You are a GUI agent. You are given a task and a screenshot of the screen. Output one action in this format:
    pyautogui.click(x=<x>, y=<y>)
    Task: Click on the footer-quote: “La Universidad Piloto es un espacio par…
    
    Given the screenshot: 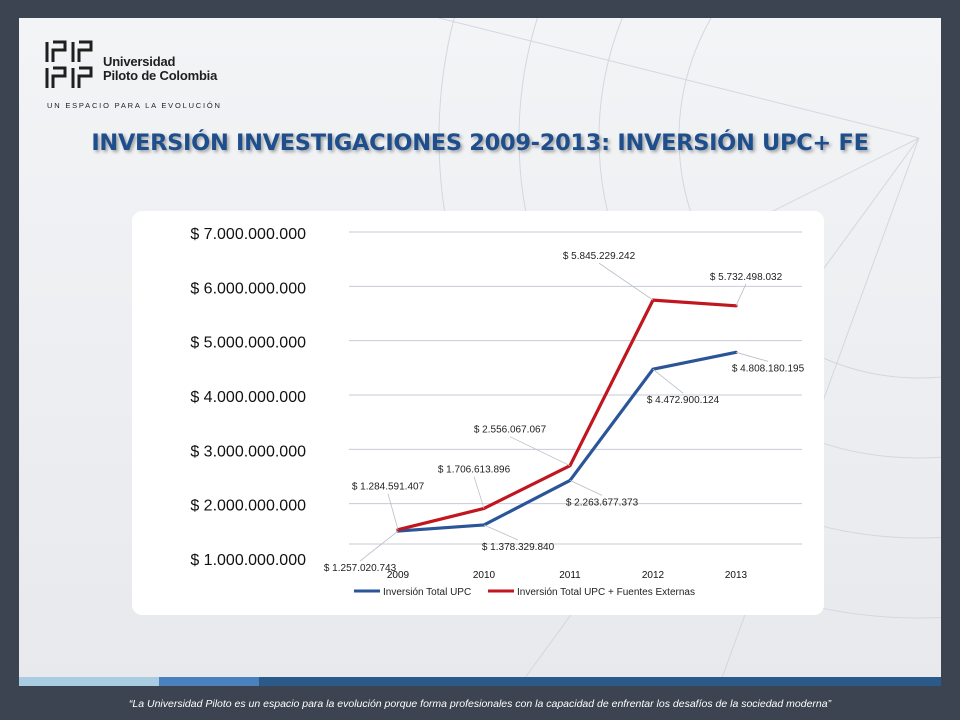 What is the action you would take?
    pyautogui.click(x=480, y=704)
    